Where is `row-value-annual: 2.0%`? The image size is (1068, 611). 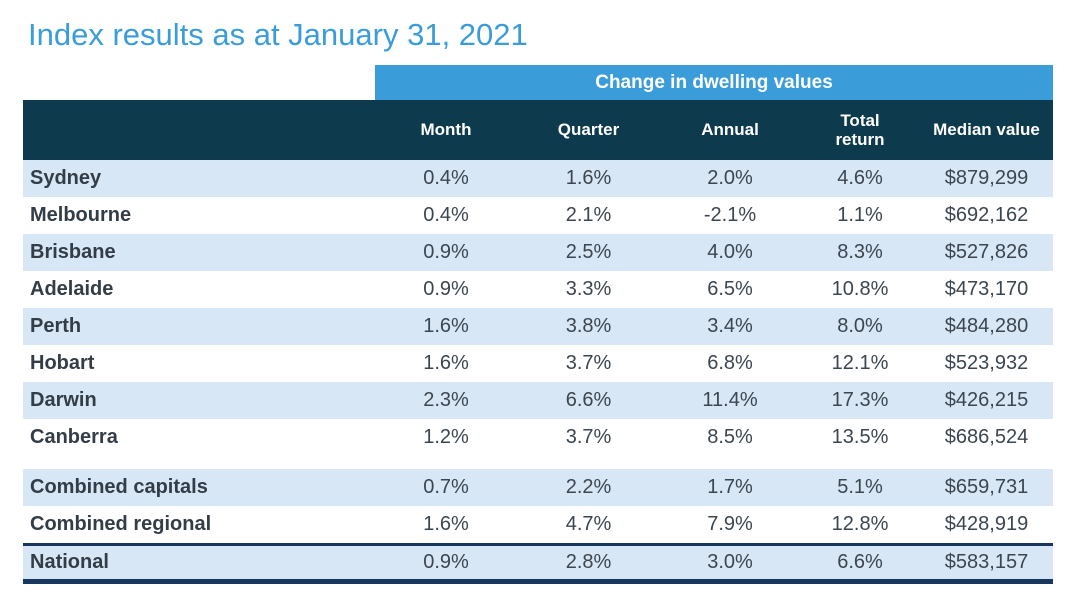 row-value-annual: 2.0% is located at coordinates (730, 178).